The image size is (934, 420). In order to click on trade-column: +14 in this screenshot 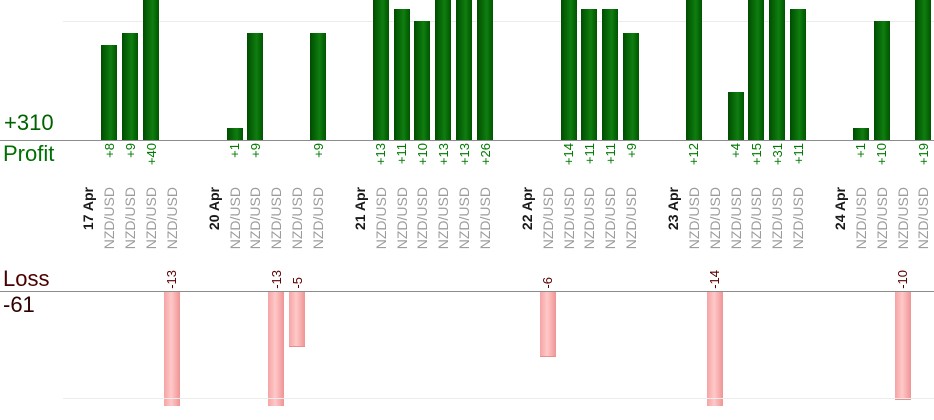, I will do `click(568, 165)`.